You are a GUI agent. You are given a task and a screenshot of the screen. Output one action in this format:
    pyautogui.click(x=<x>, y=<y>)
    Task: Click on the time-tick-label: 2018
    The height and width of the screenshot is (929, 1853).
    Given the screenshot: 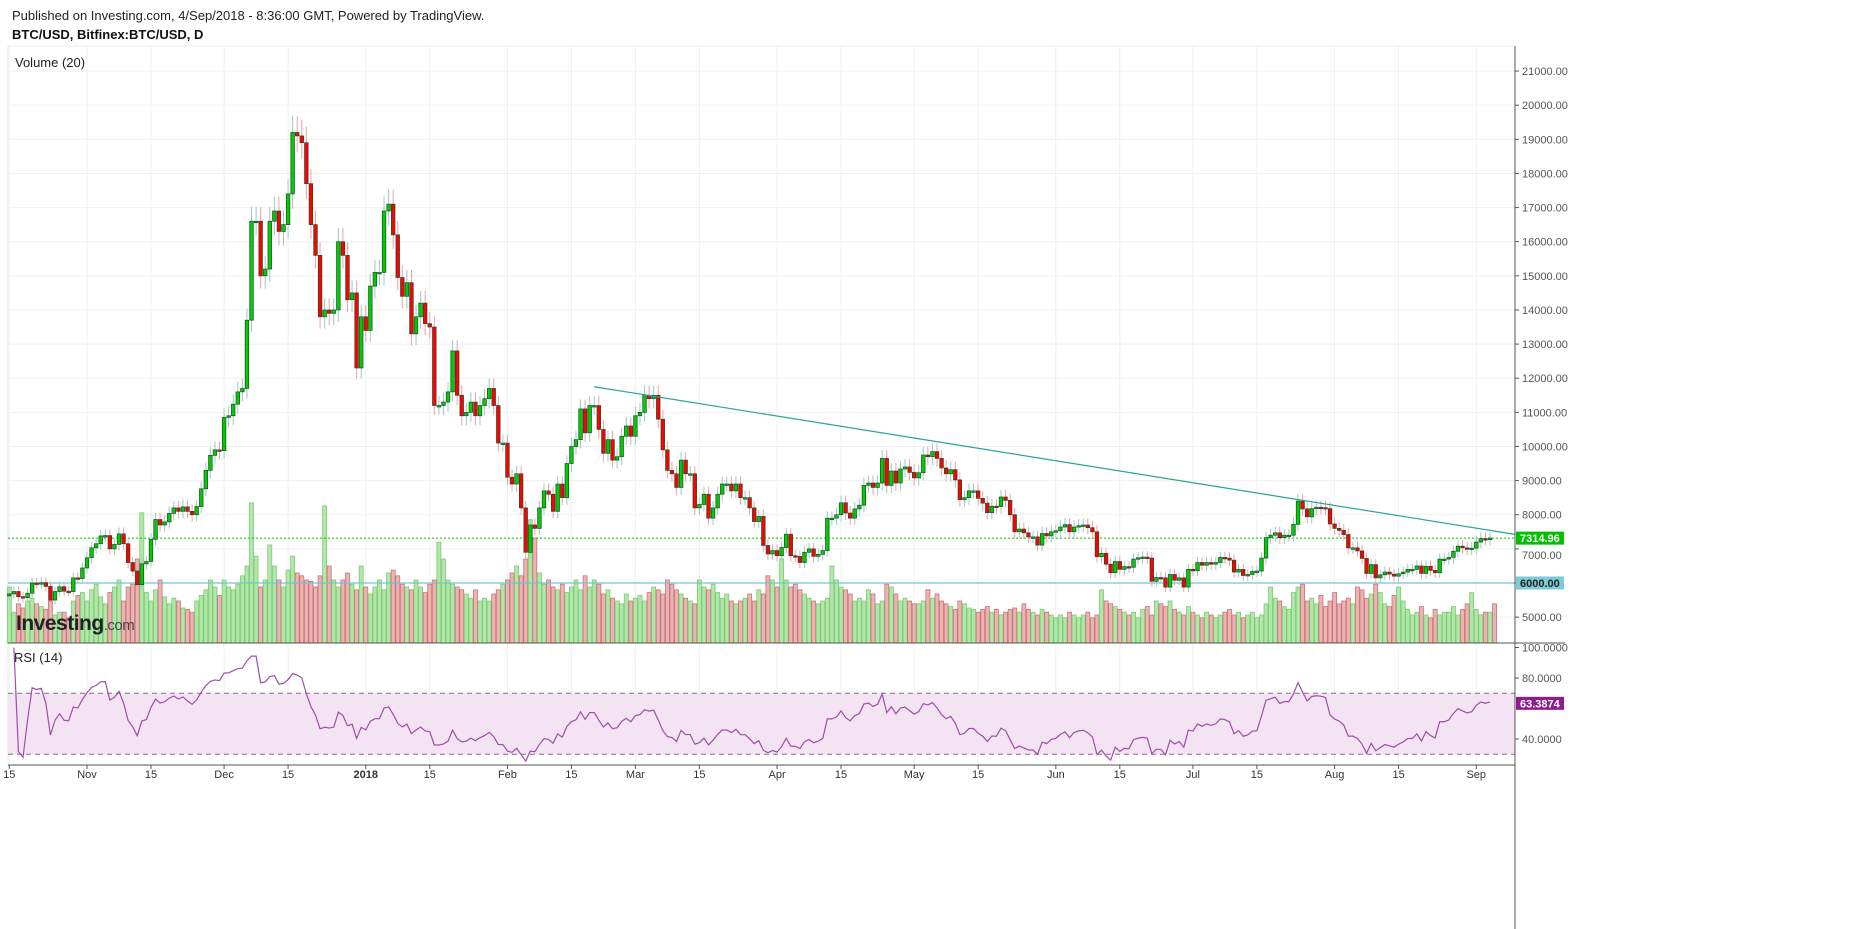 What is the action you would take?
    pyautogui.click(x=366, y=775)
    